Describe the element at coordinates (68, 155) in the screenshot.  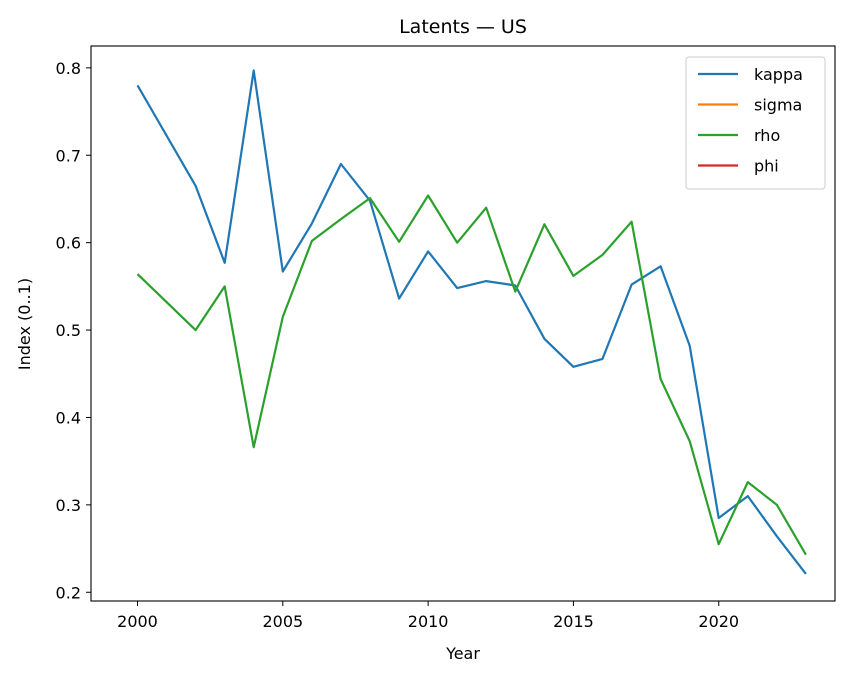
I see `y-tick-label: 0.7` at that location.